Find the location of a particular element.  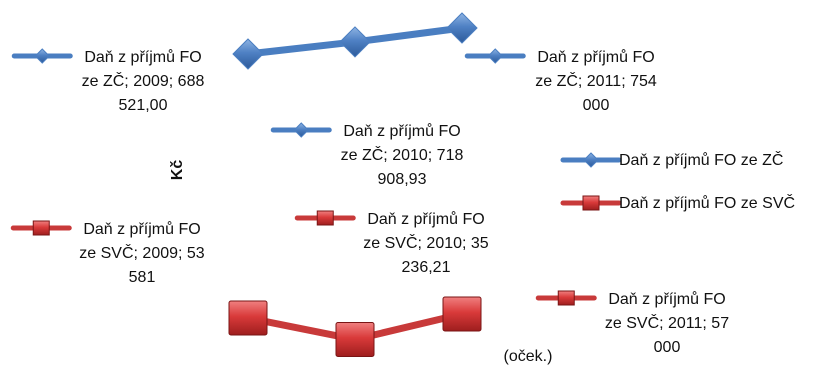

data-point-zc-2011 is located at coordinates (462, 28).